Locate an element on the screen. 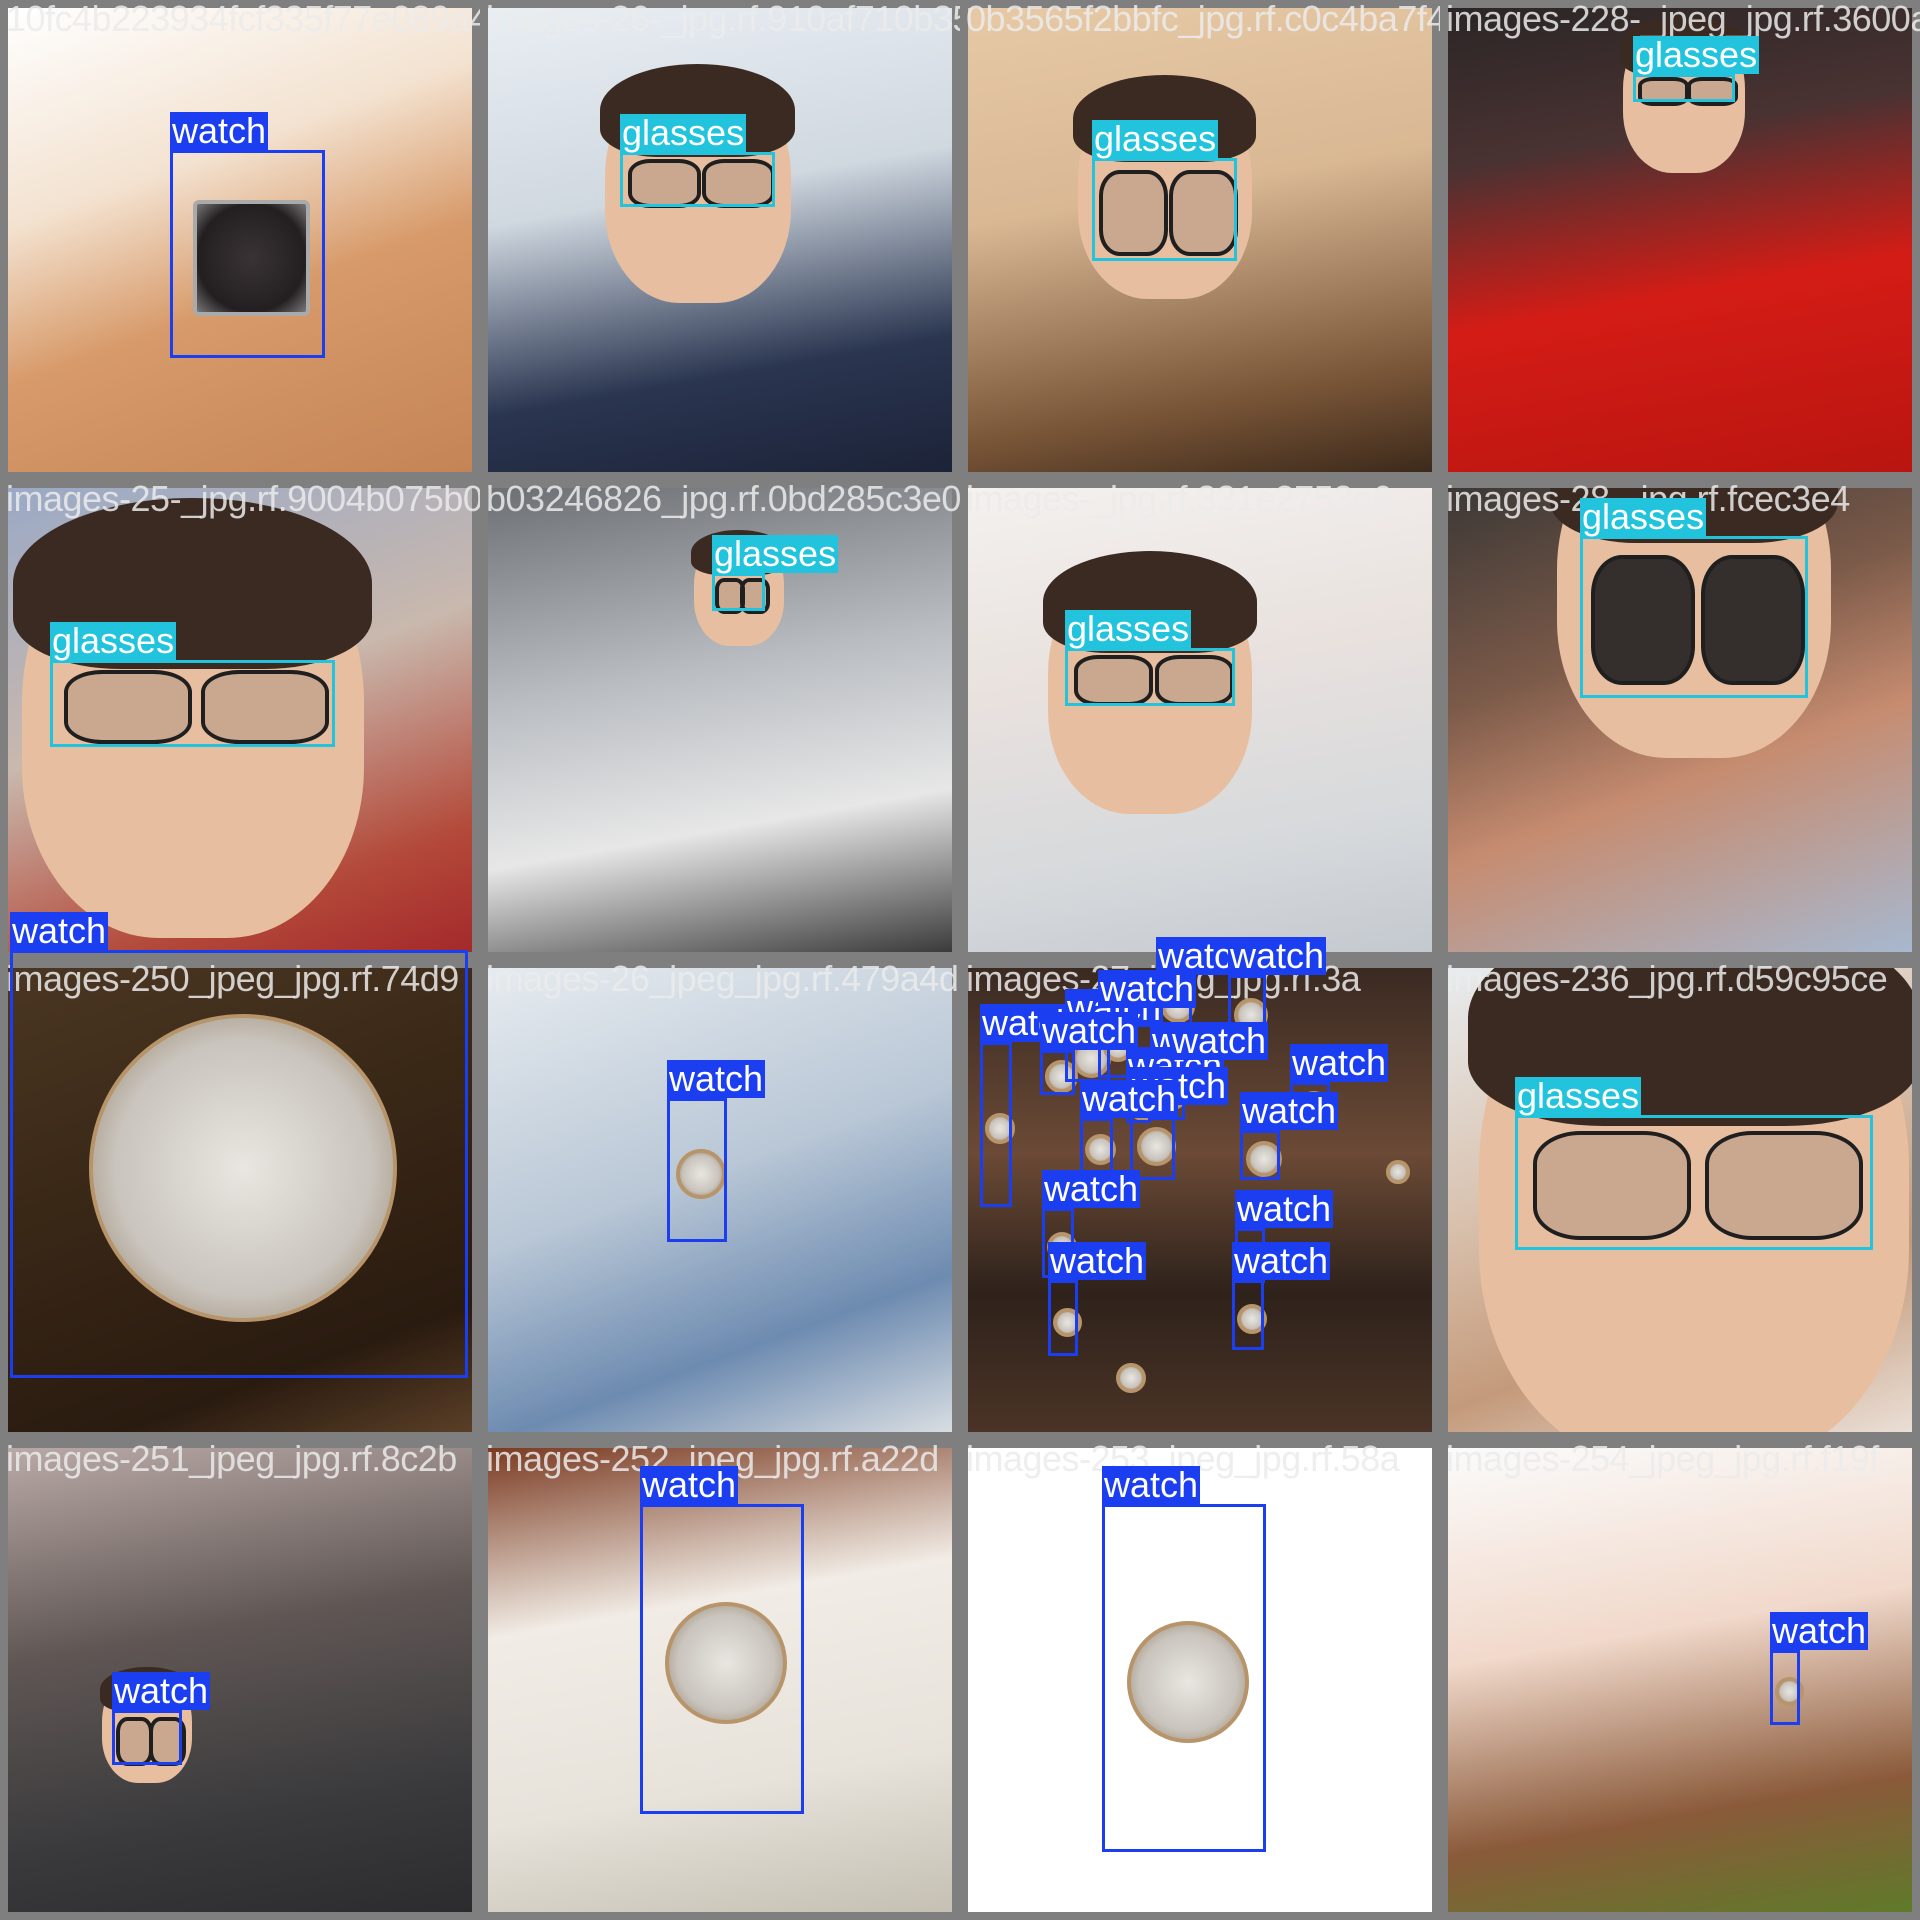 The height and width of the screenshot is (1920, 1920). image-tile: images-250_jpeg_jpg.rf.74d9 is located at coordinates (240, 1200).